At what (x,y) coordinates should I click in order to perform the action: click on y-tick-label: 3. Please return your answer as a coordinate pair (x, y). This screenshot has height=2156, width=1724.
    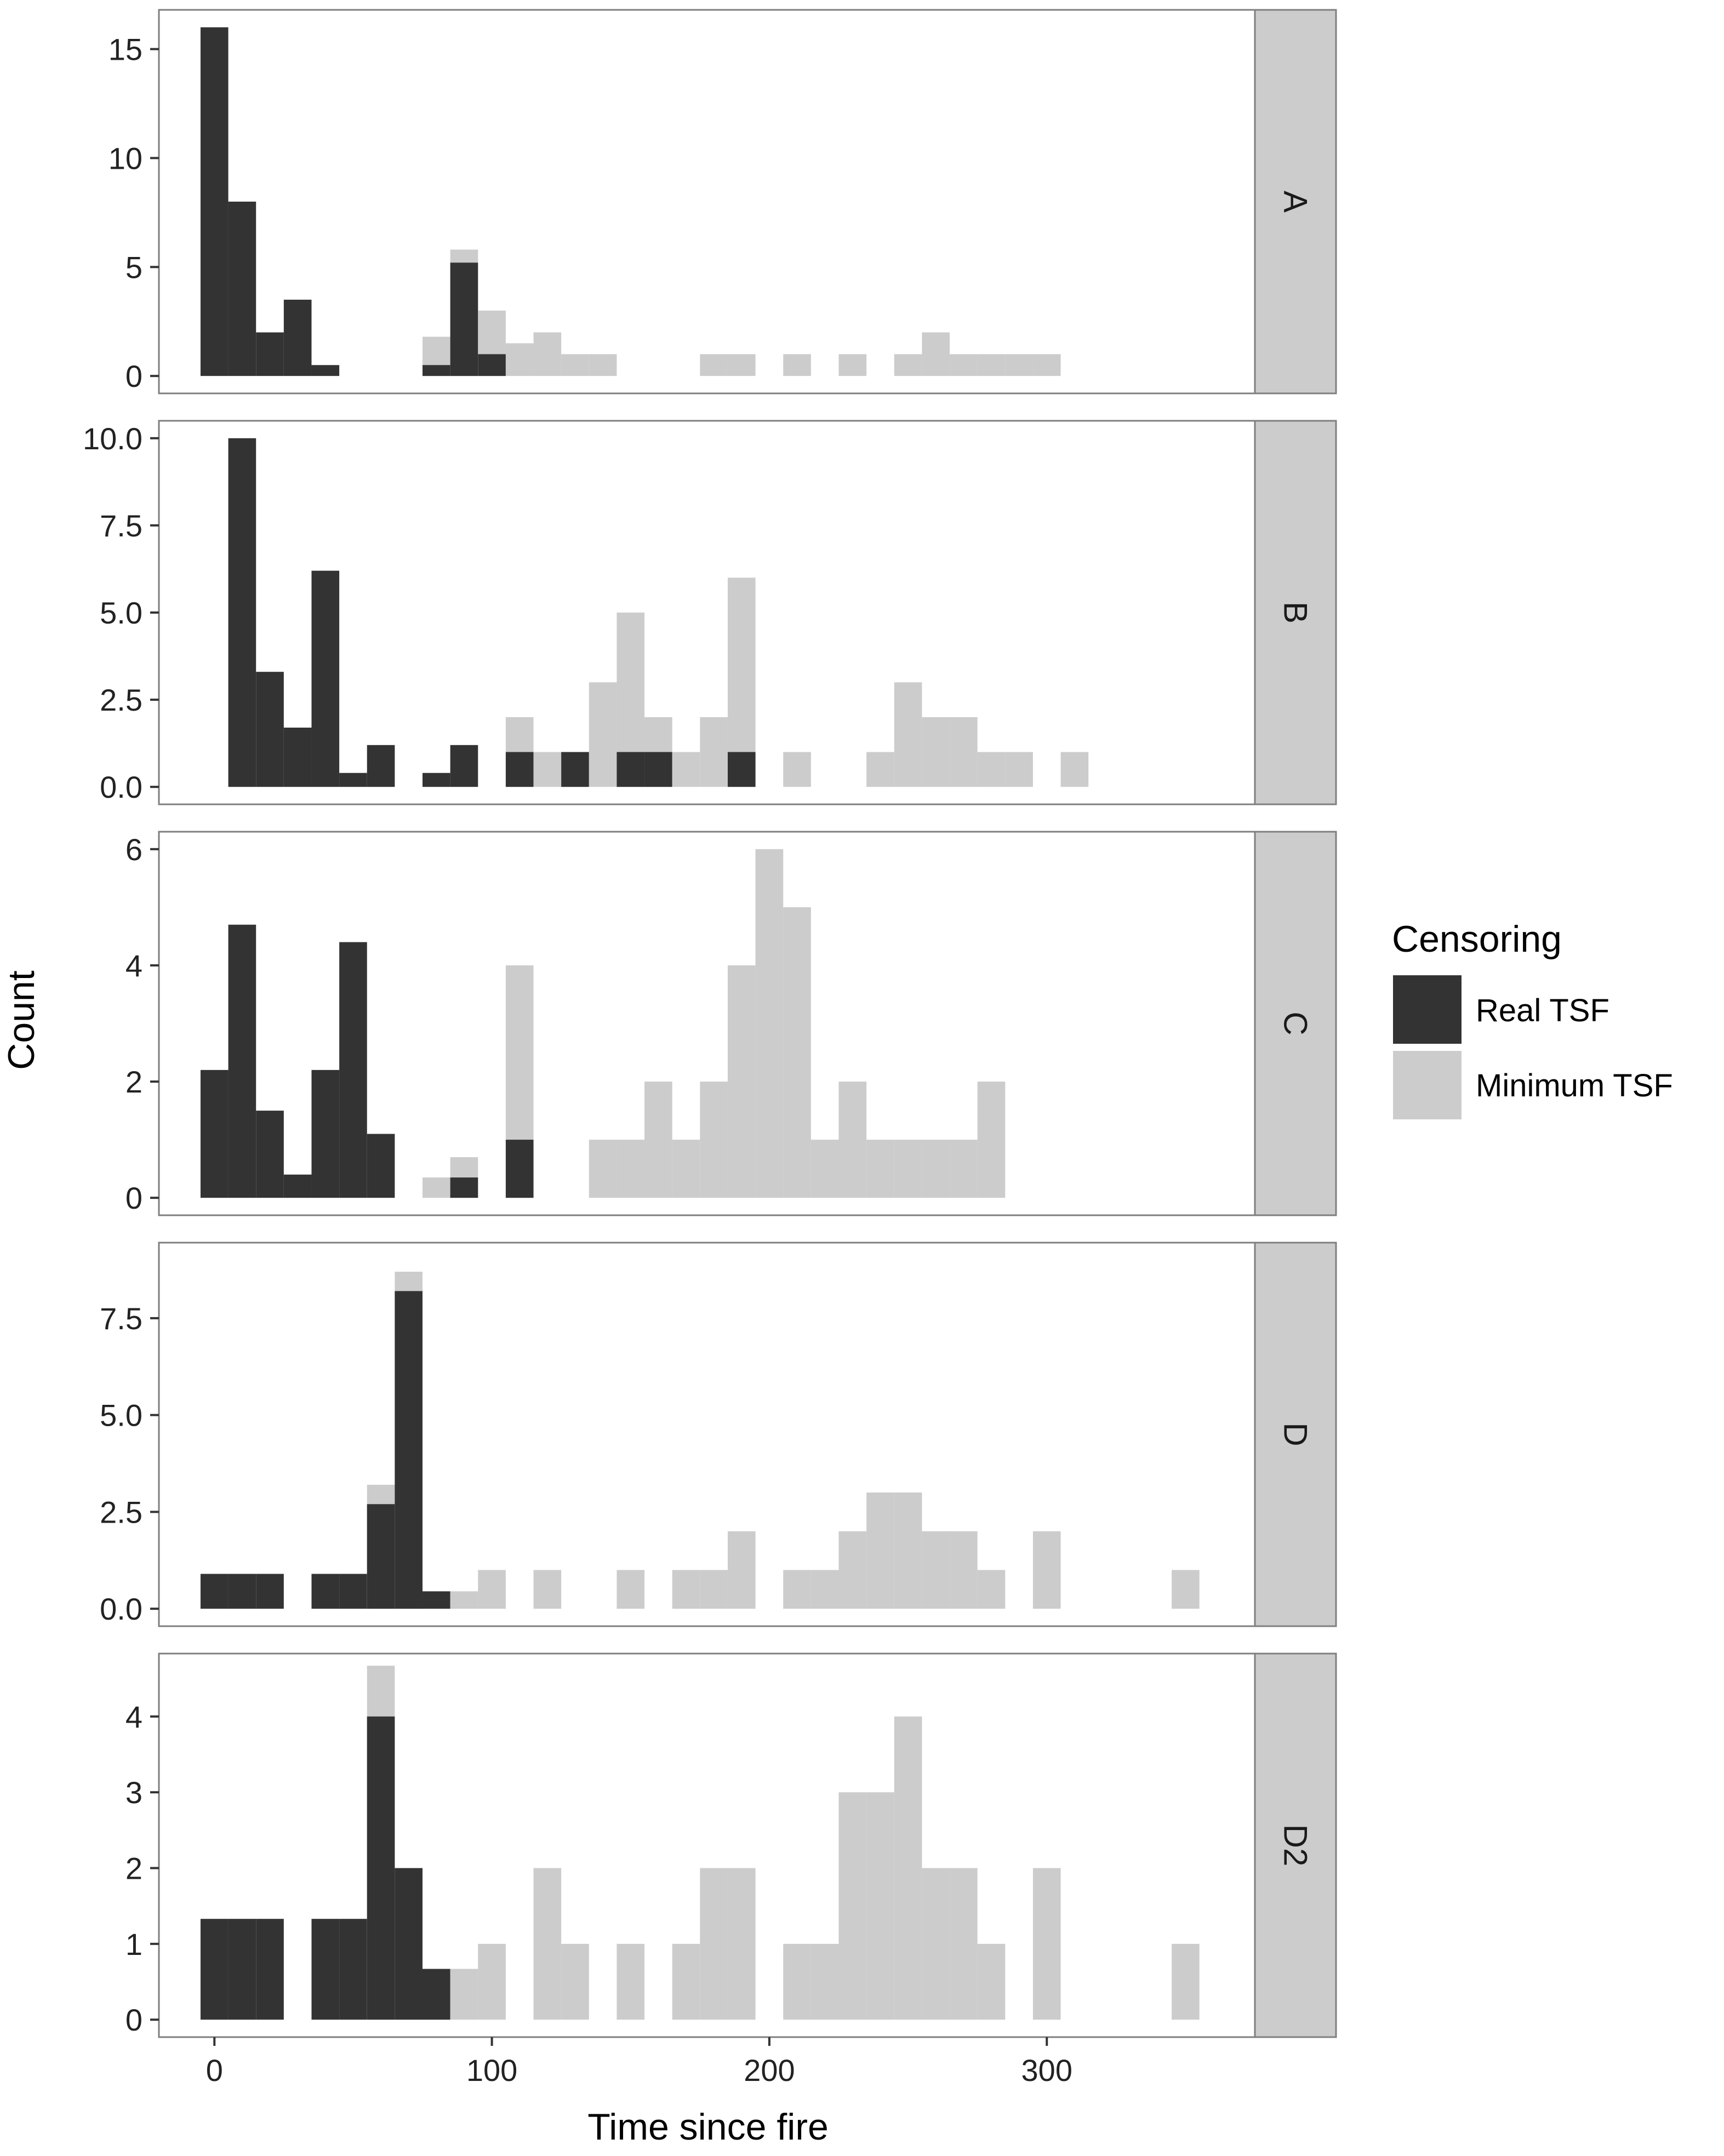
    Looking at the image, I should click on (133, 1792).